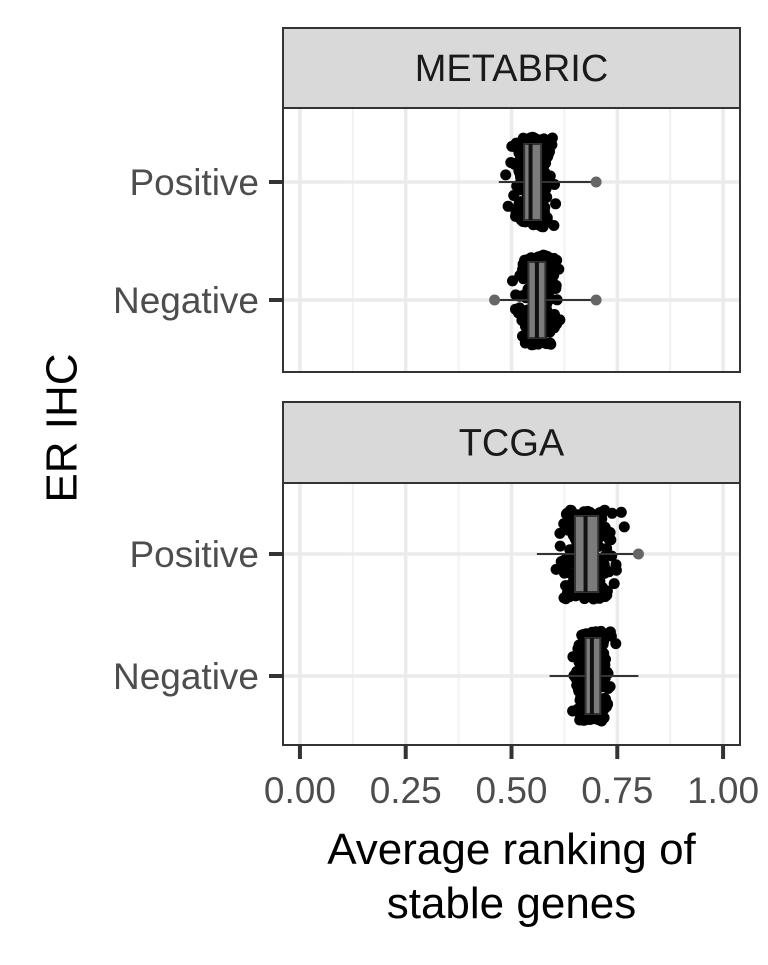 This screenshot has height=965, width=768. Describe the element at coordinates (512, 903) in the screenshot. I see `x-axis-title-line: stable genes` at that location.